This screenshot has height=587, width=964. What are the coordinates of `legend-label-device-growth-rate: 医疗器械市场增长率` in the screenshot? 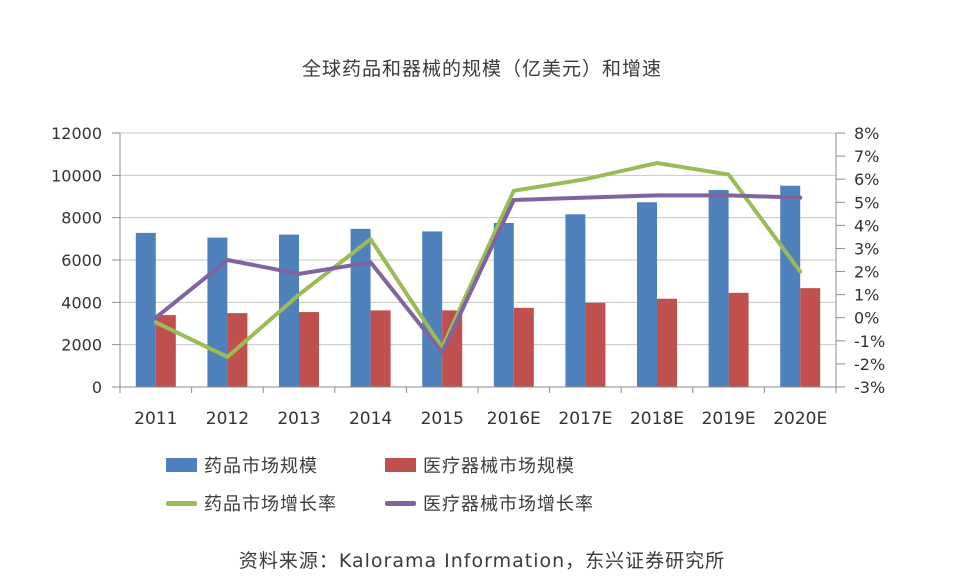 It's located at (508, 504).